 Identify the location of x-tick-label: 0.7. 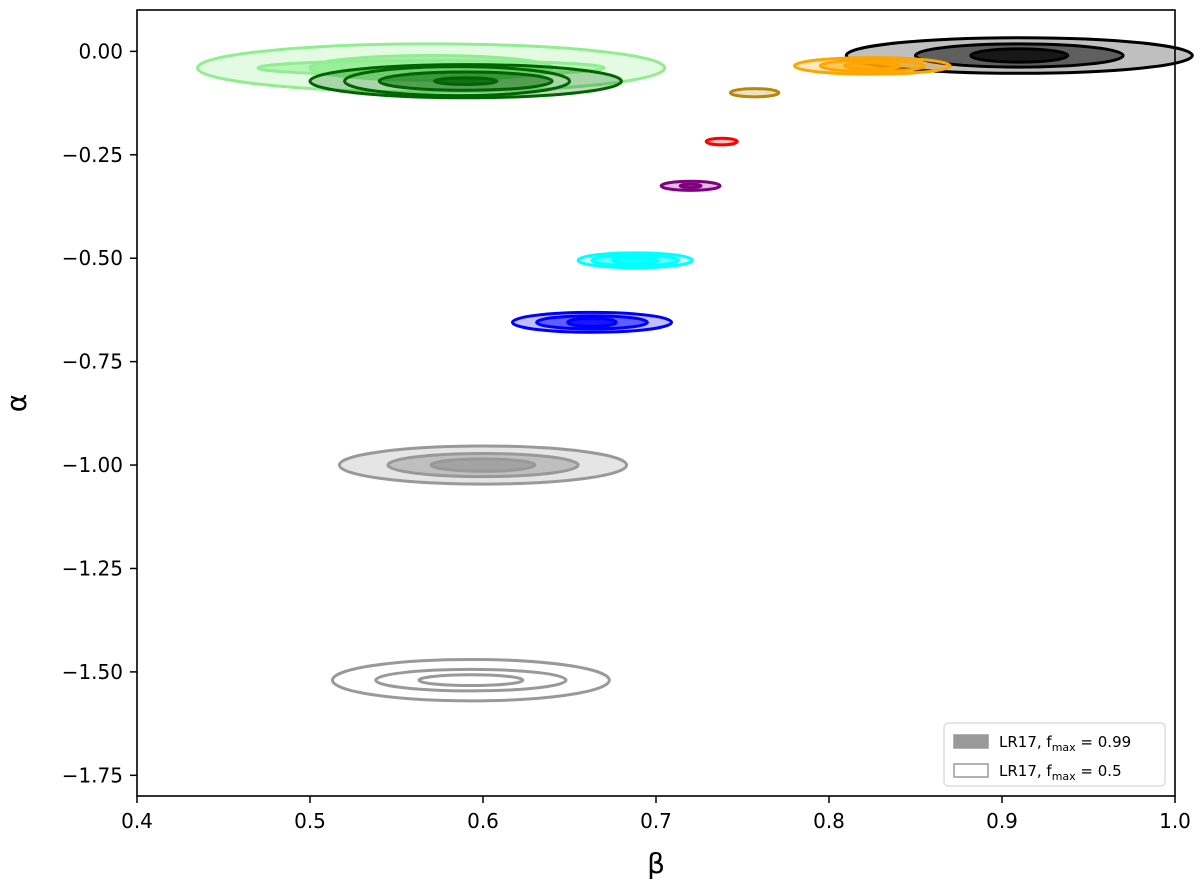
(656, 821).